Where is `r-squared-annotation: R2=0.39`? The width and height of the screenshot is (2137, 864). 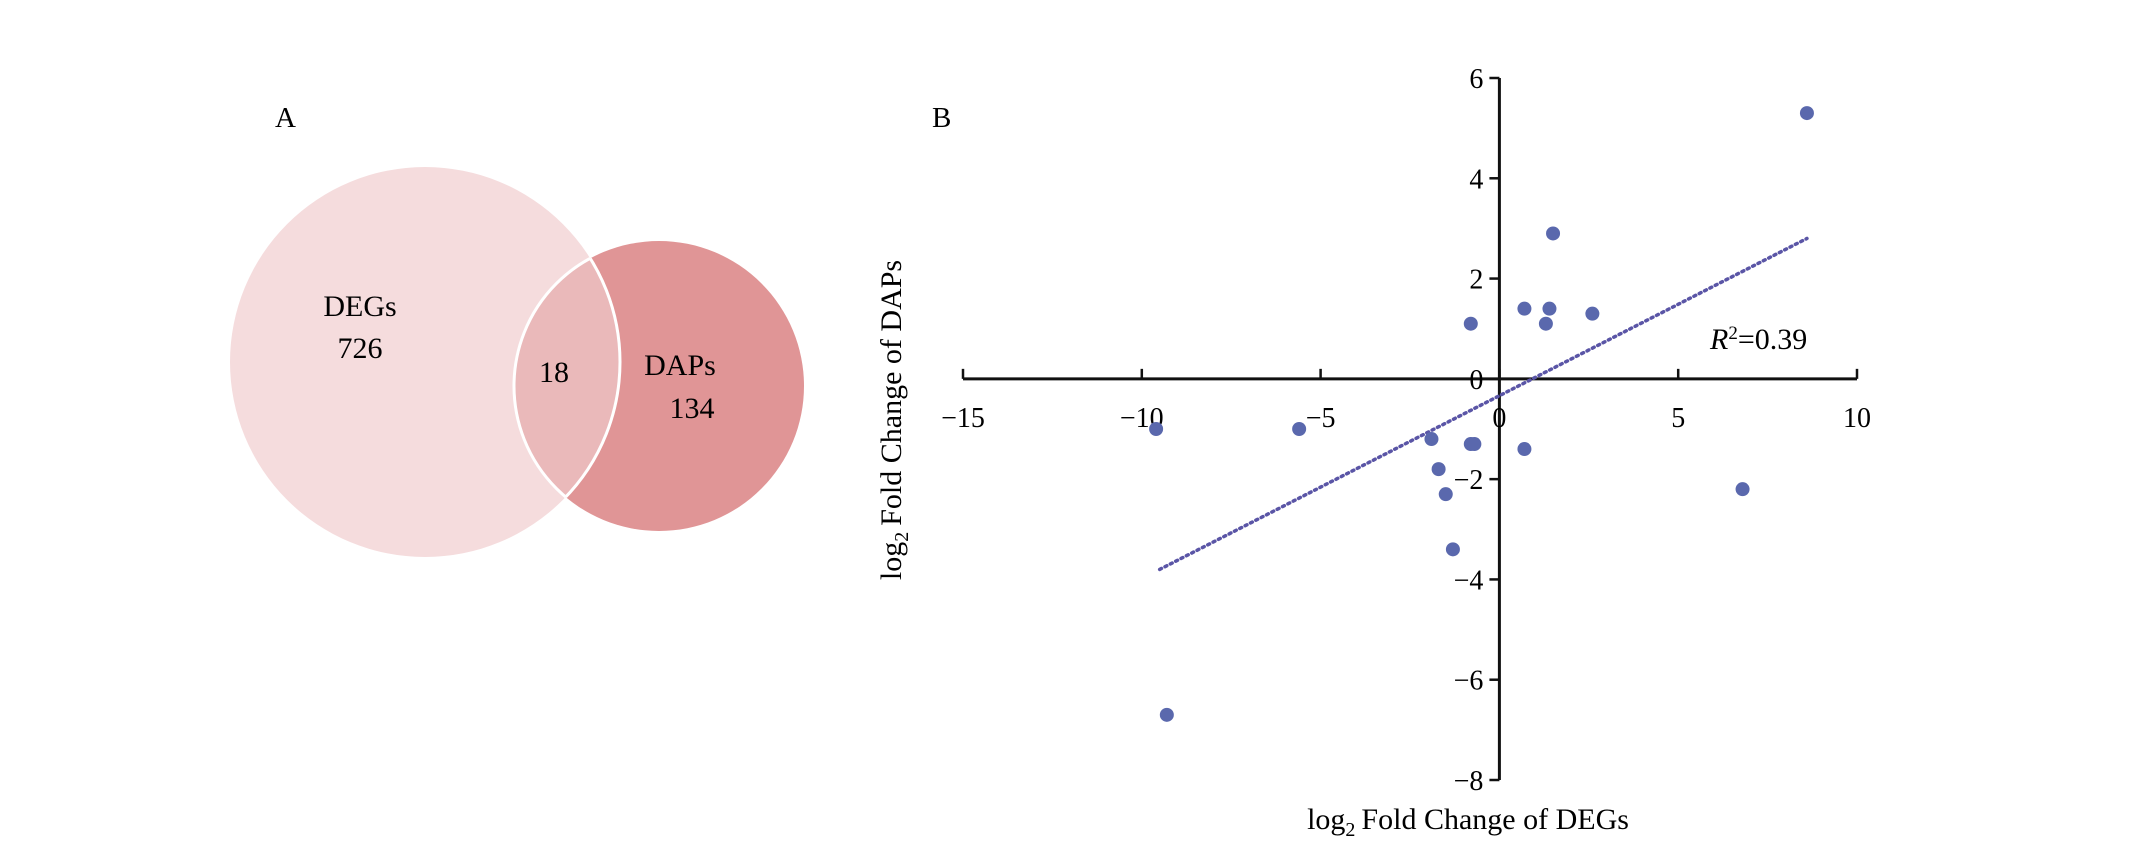
r-squared-annotation: R2=0.39 is located at coordinates (1758, 340).